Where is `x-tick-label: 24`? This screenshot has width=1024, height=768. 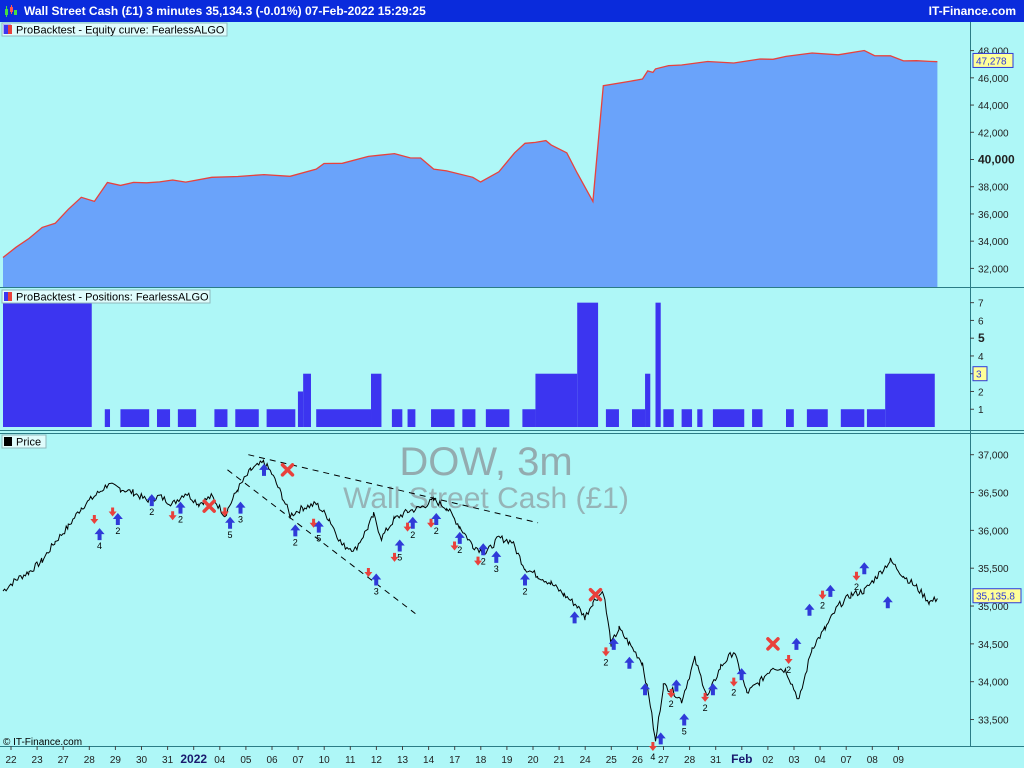 x-tick-label: 24 is located at coordinates (586, 760).